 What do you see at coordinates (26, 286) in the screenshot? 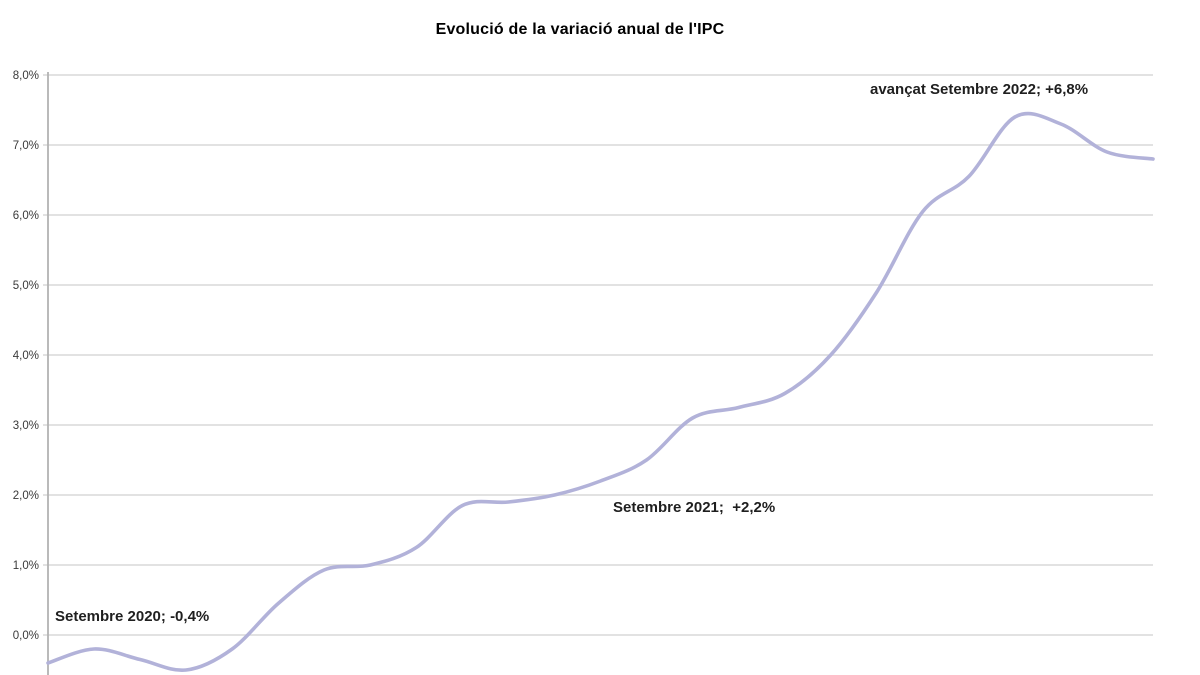
I see `y-axis-tick-label: 5,0%` at bounding box center [26, 286].